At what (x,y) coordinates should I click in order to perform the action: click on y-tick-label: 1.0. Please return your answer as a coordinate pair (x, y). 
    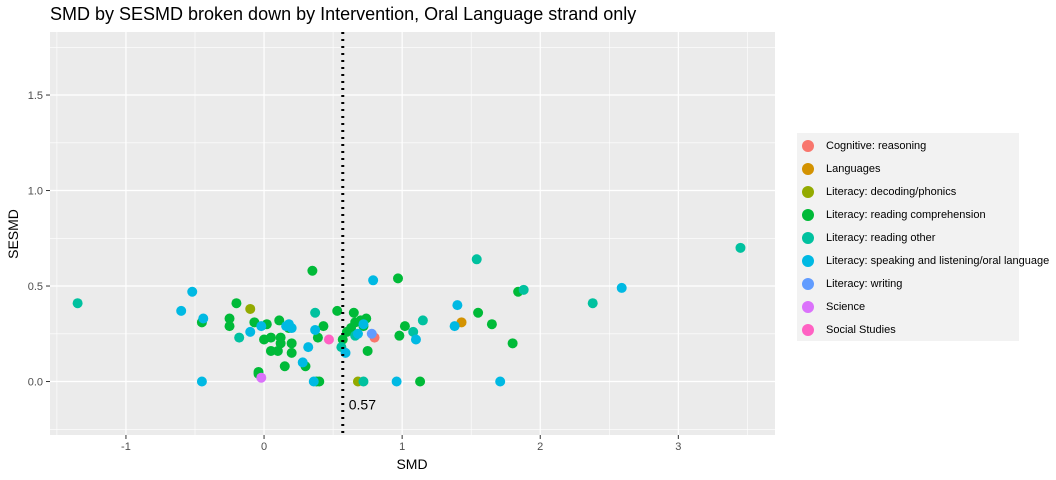
    Looking at the image, I should click on (35, 192).